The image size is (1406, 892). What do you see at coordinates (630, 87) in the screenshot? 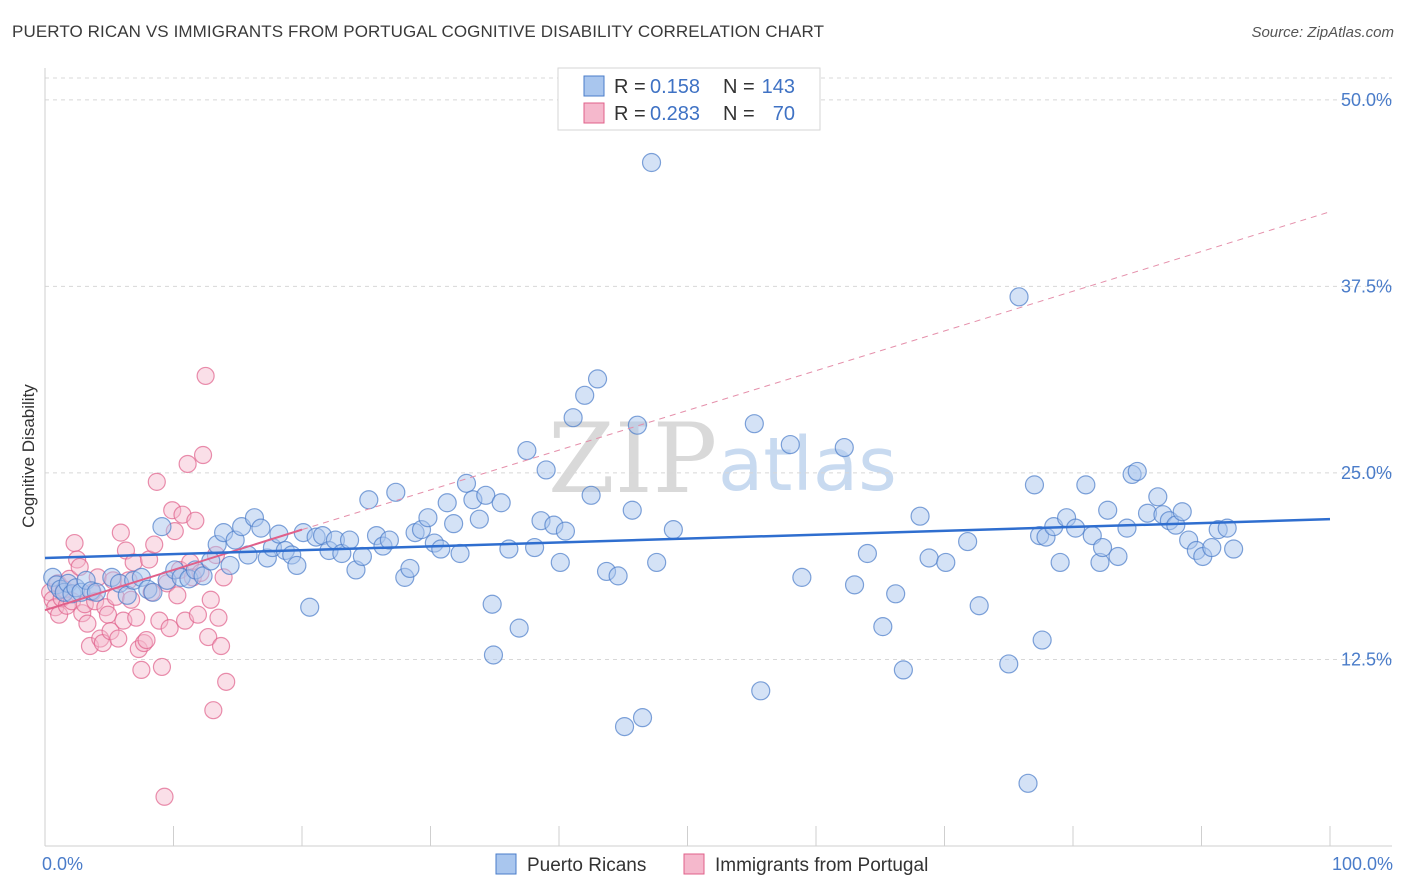
I see `legend-r-label-blue: R =` at bounding box center [630, 87].